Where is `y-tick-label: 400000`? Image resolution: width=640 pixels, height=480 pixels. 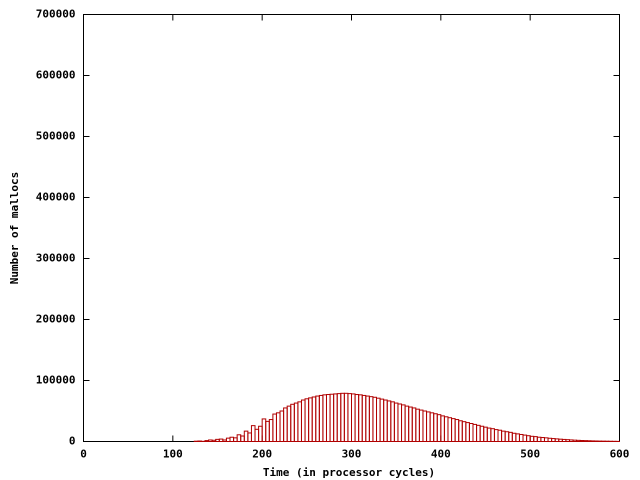
y-tick-label: 400000 is located at coordinates (56, 197).